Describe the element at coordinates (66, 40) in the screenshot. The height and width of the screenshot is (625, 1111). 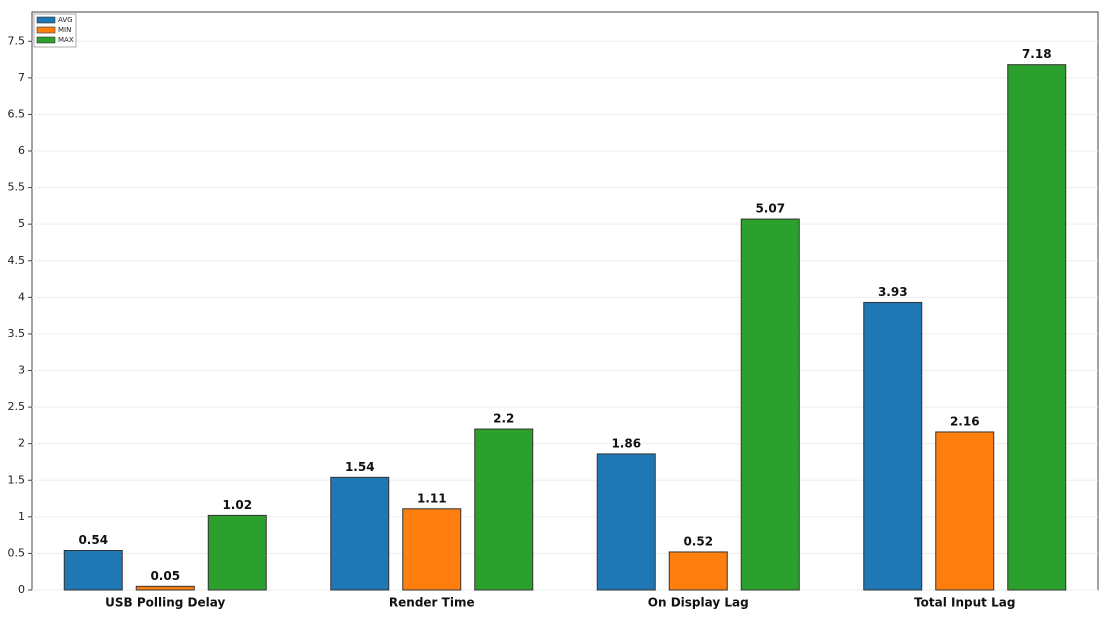
I see `legend-label: MAX` at that location.